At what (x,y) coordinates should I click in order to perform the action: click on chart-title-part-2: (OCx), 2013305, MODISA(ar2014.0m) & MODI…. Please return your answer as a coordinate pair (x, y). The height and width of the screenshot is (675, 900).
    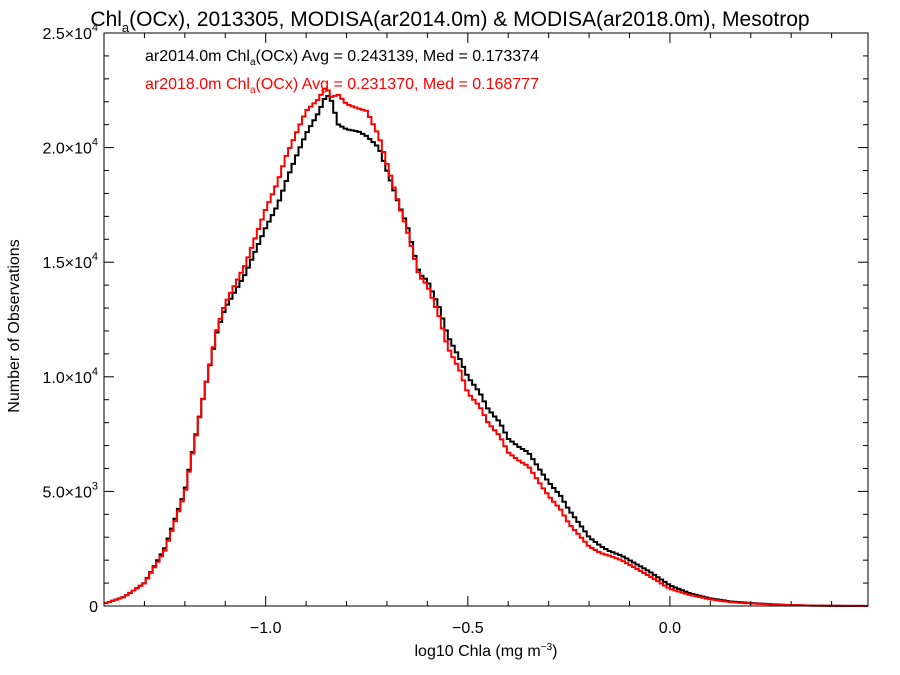
    Looking at the image, I should click on (469, 19).